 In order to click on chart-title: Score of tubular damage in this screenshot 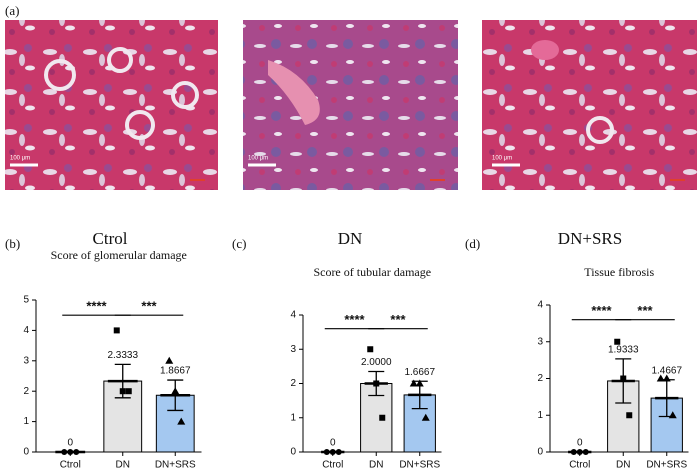, I will do `click(372, 272)`.